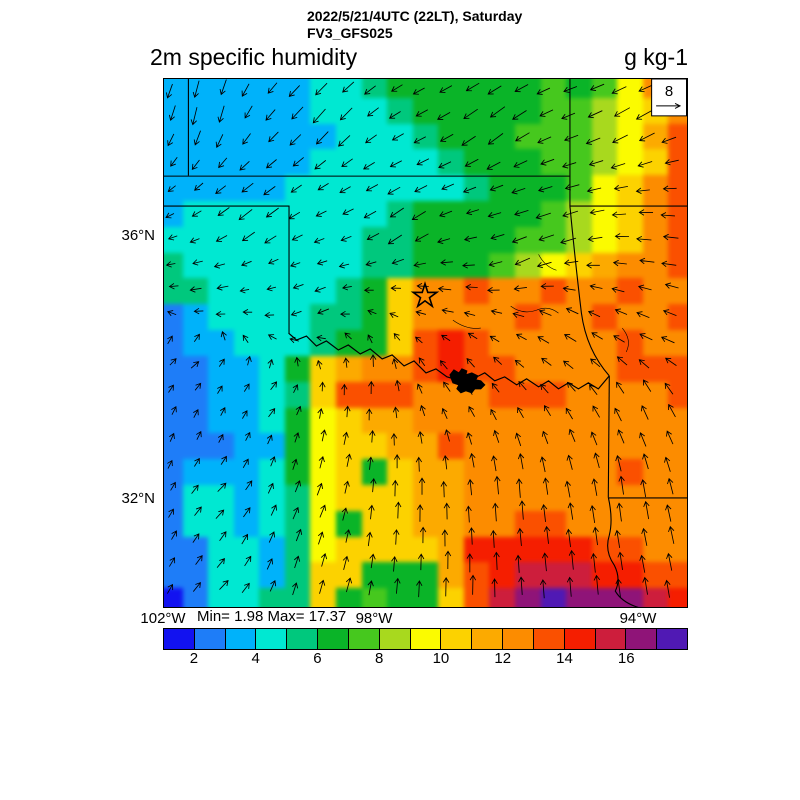  What do you see at coordinates (638, 618) in the screenshot?
I see `lon-tick-label: 94°W` at bounding box center [638, 618].